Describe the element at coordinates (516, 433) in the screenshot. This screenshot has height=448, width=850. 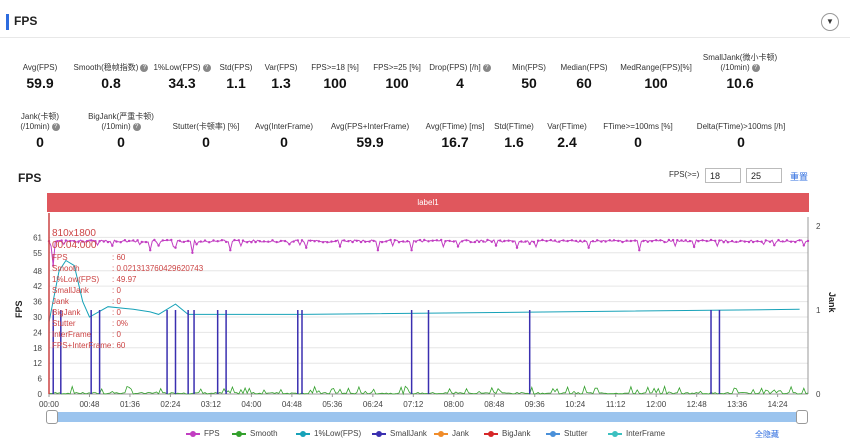
I see `legend-label: BigJank` at that location.